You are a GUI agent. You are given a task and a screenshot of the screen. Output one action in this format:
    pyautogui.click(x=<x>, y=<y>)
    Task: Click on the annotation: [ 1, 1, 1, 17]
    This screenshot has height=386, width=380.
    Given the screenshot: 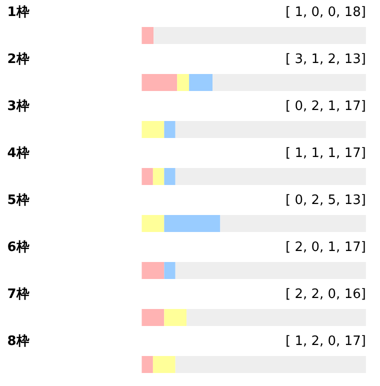 What is the action you would take?
    pyautogui.click(x=326, y=153)
    